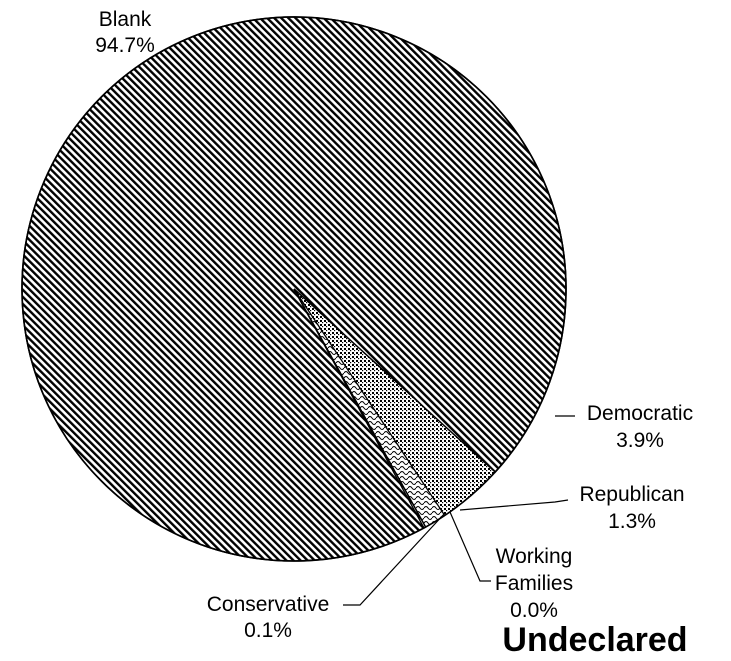 This screenshot has height=661, width=731. What do you see at coordinates (640, 440) in the screenshot?
I see `slice-value-democratic: 3.9%` at bounding box center [640, 440].